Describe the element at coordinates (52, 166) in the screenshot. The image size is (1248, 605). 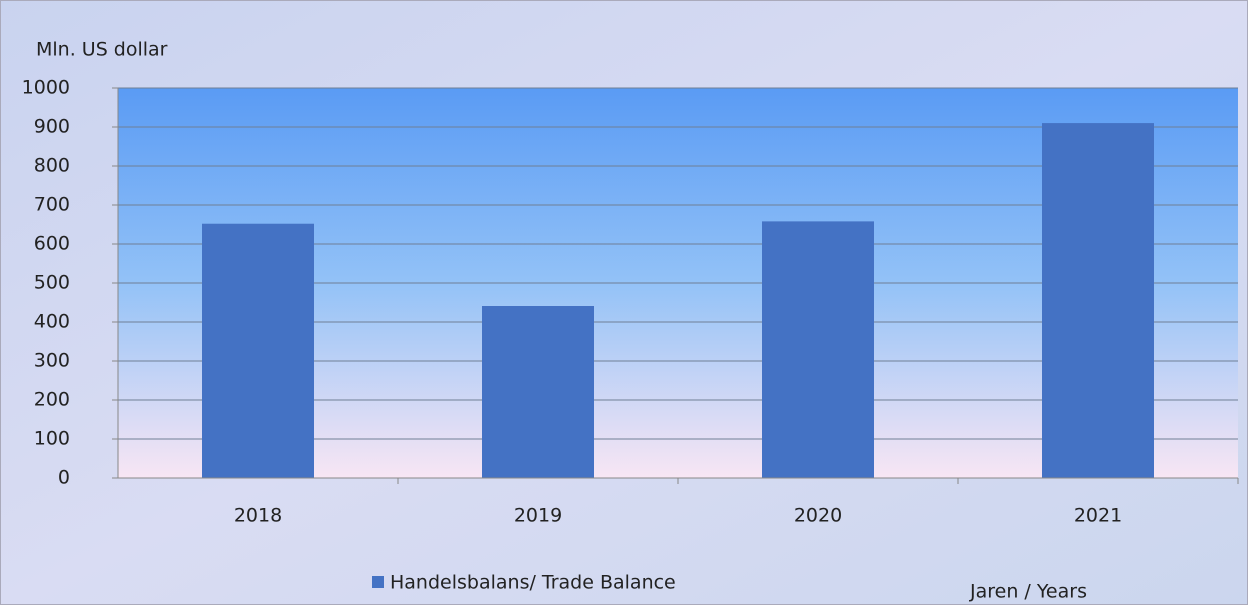
I see `y-tick-label: 800` at that location.